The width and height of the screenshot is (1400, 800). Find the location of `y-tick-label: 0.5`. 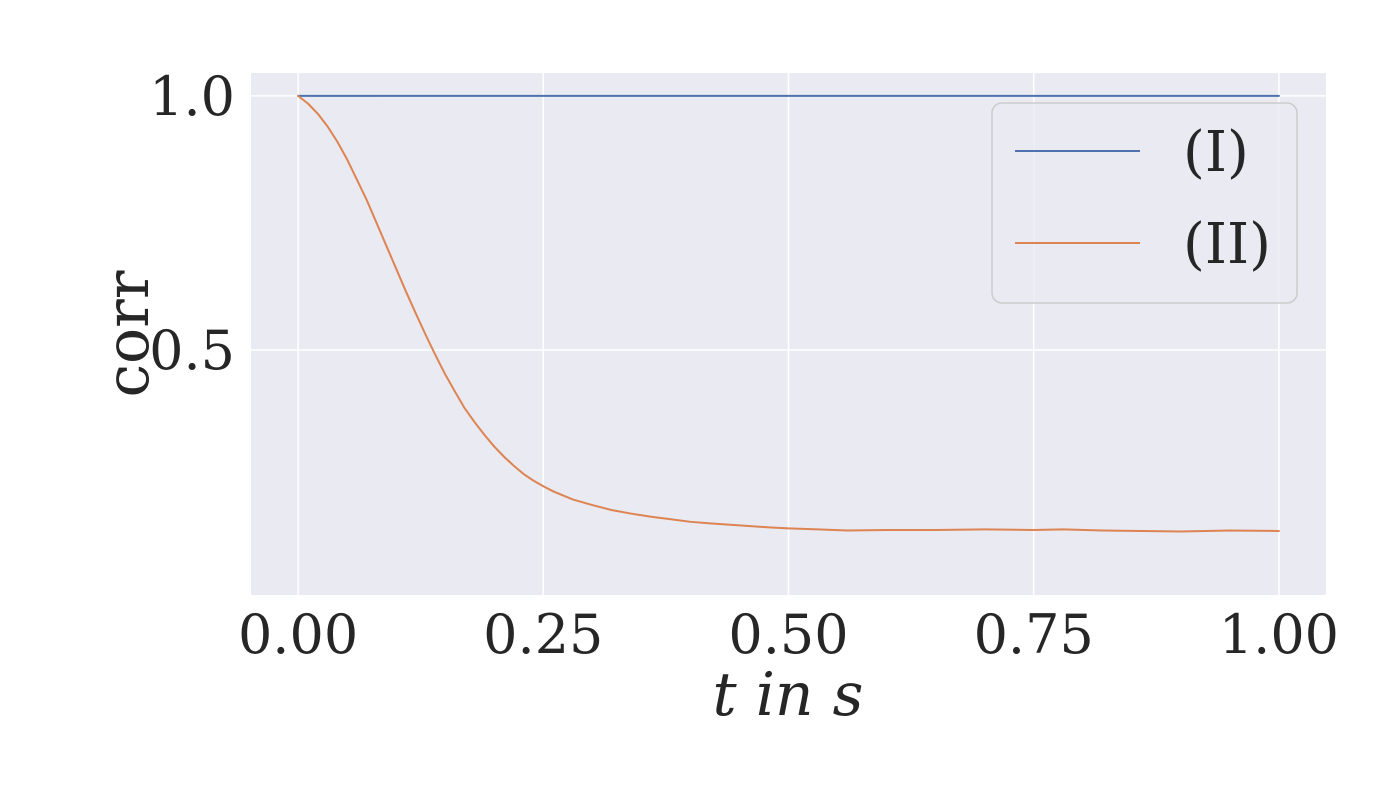

y-tick-label: 0.5 is located at coordinates (192, 350).